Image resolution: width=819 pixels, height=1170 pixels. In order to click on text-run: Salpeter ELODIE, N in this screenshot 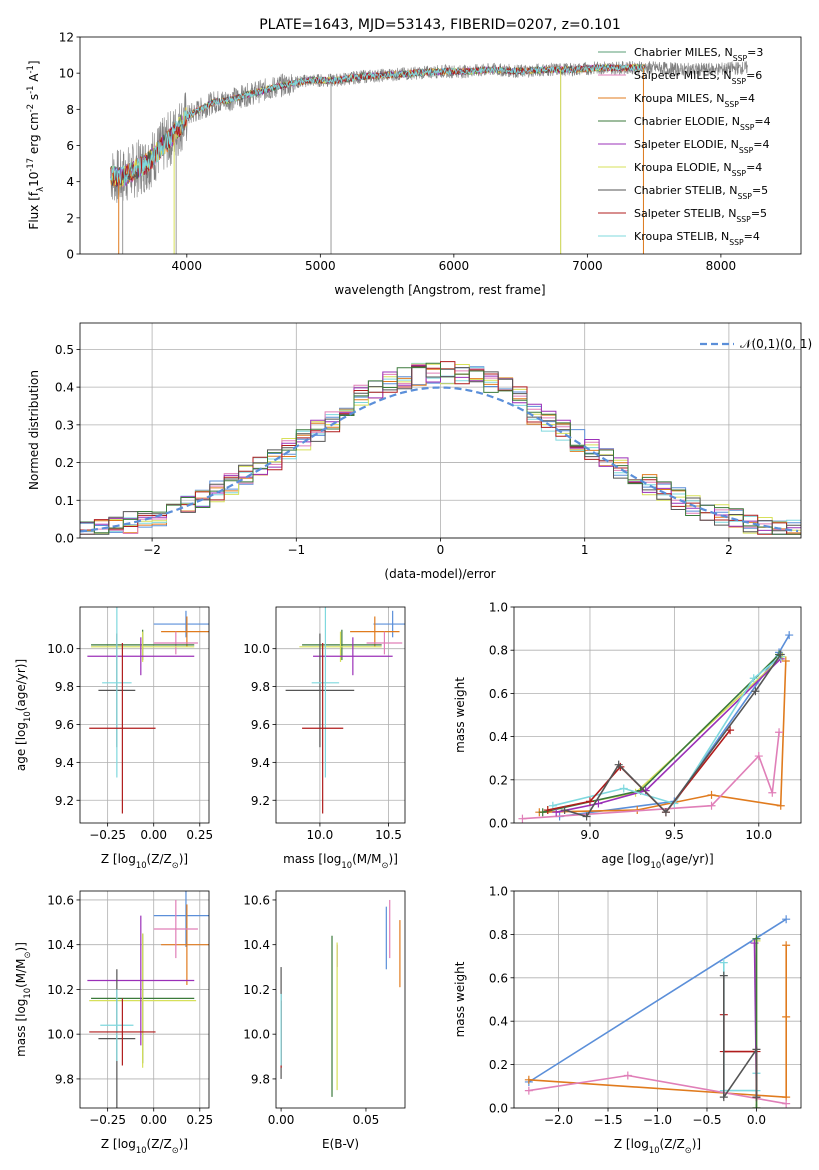, I will do `click(686, 144)`.